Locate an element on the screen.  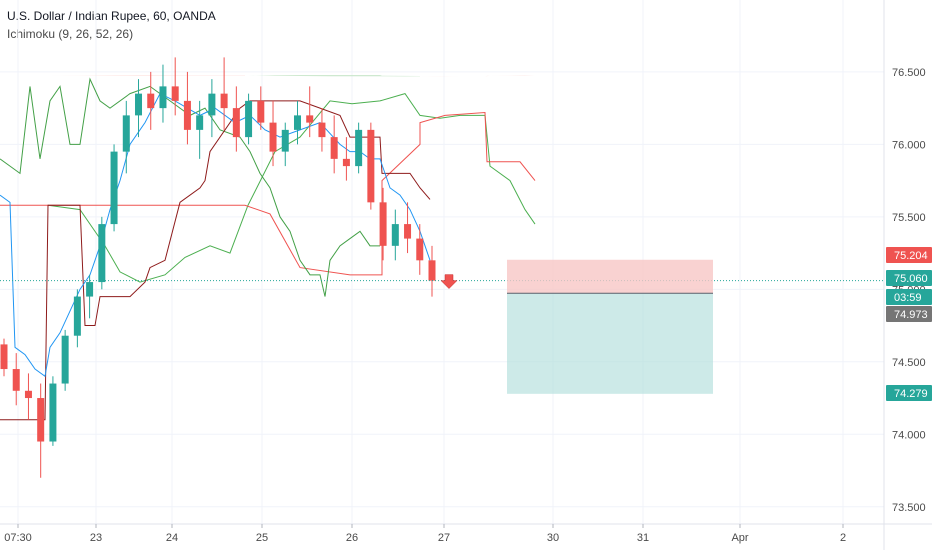
x-tick-label: 26 is located at coordinates (352, 538).